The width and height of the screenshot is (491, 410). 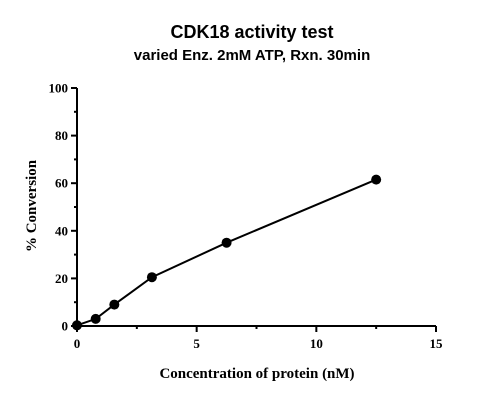 I want to click on y-tick-label: 40, so click(x=61, y=230).